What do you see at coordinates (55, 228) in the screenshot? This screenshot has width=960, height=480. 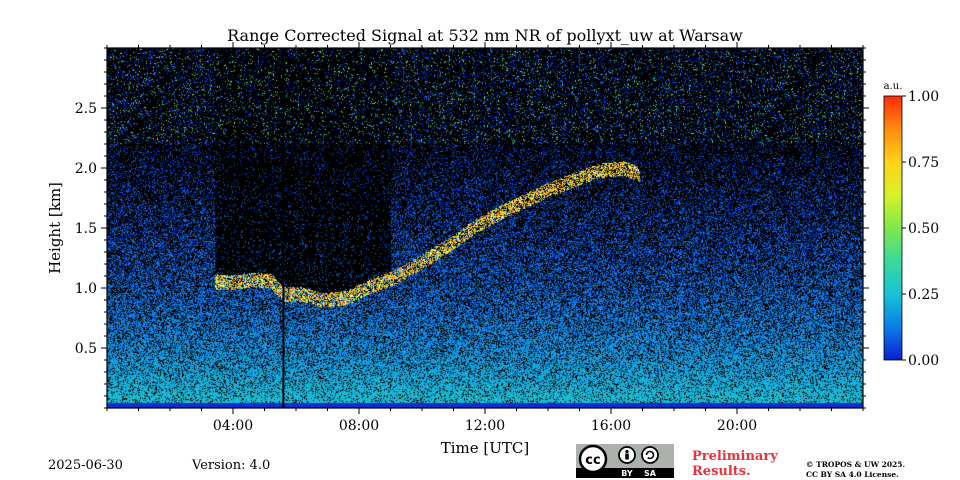 I see `y-axis-label: Height [km]` at bounding box center [55, 228].